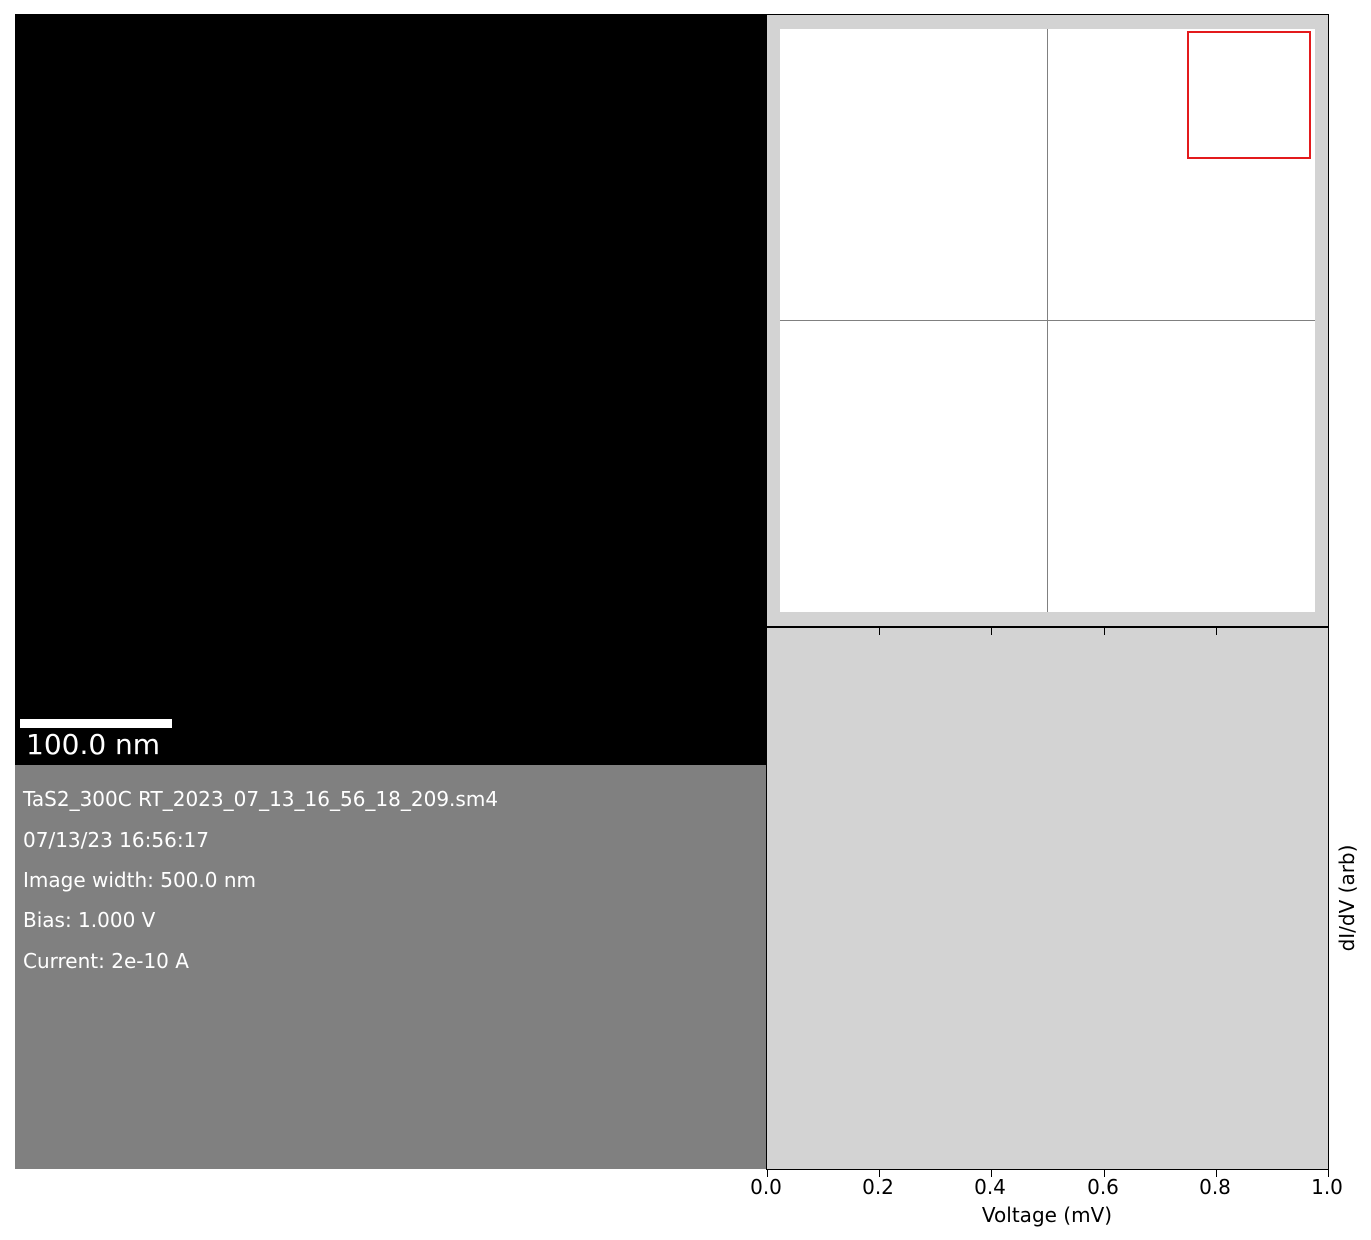 The image size is (1371, 1240). Describe the element at coordinates (1249, 95) in the screenshot. I see `roi-selection-box` at that location.